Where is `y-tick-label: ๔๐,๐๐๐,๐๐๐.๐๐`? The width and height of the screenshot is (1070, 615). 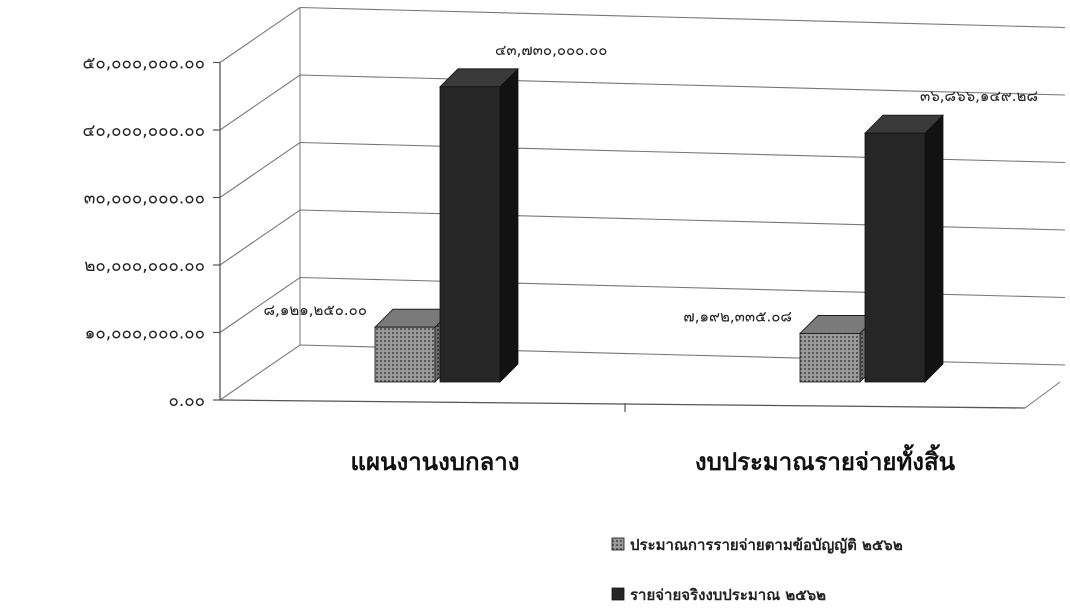 y-tick-label: ๔๐,๐๐๐,๐๐๐.๐๐ is located at coordinates (144, 131).